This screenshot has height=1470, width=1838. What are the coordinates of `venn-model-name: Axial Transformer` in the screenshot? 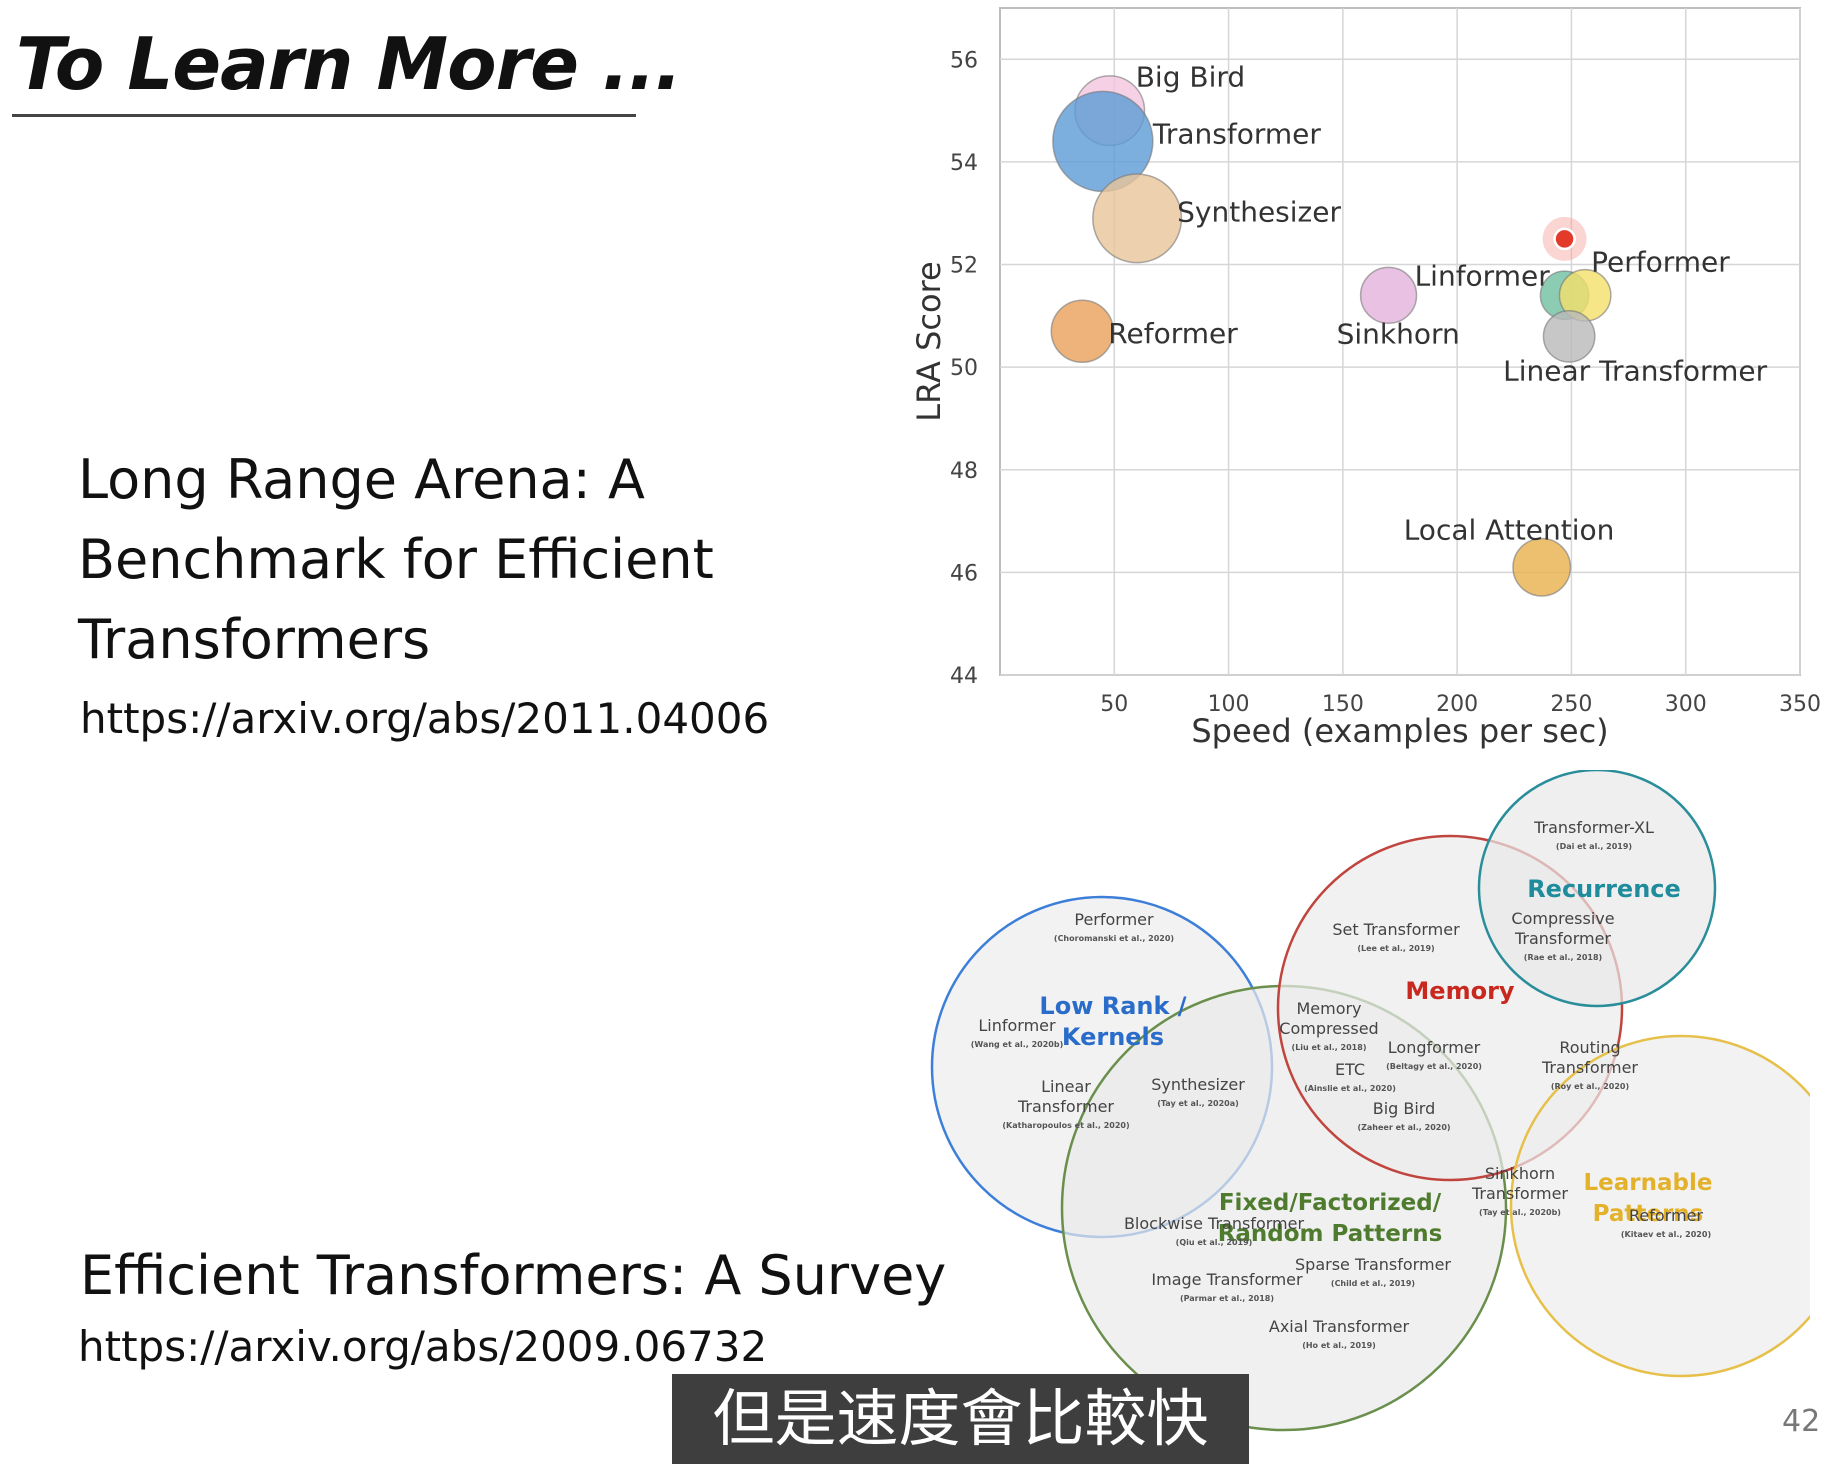 It's located at (1339, 1326).